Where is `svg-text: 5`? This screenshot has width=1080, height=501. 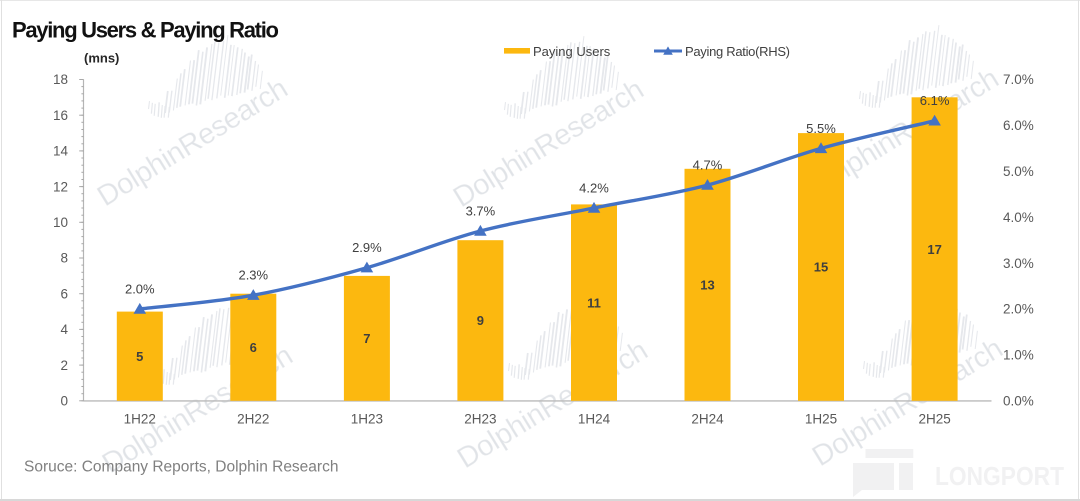 svg-text: 5 is located at coordinates (139, 356).